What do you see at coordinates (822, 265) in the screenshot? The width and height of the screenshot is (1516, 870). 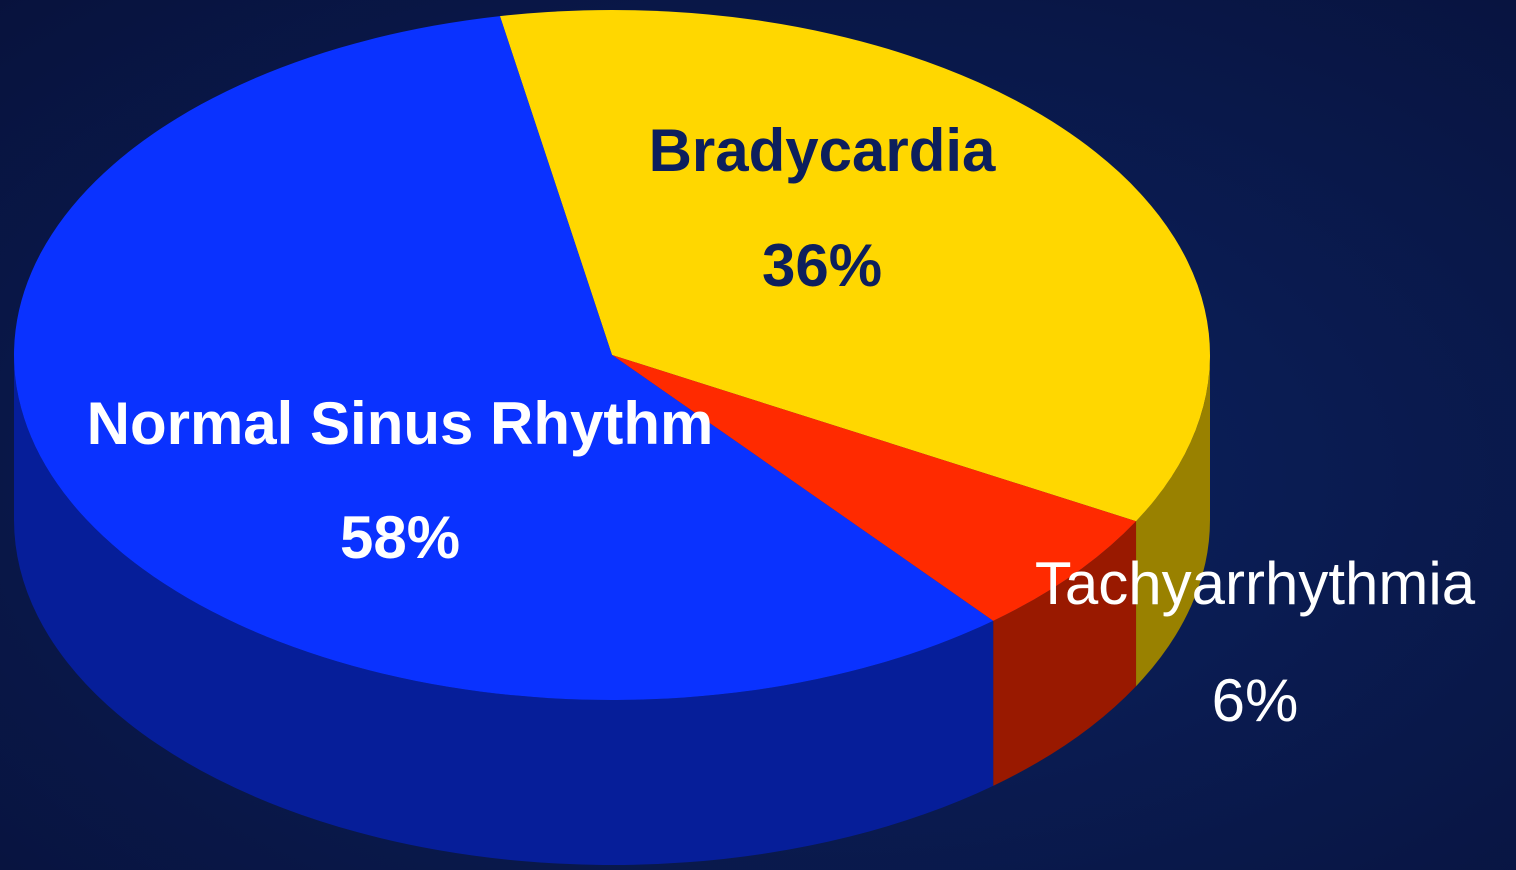 I see `slice-value-label: 36%` at bounding box center [822, 265].